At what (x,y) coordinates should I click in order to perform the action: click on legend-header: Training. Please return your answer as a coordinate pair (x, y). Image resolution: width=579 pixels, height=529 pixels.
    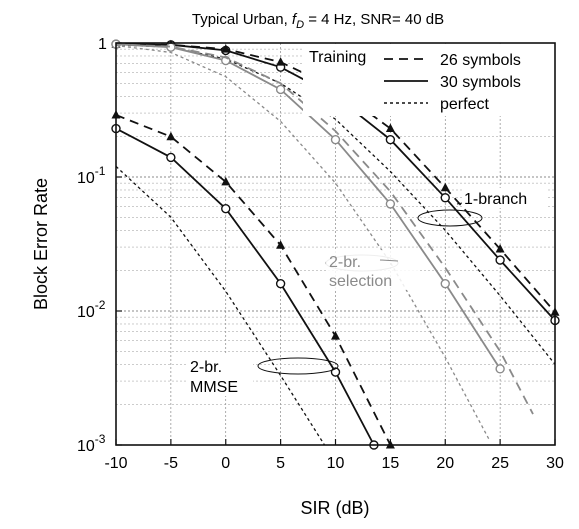
    Looking at the image, I should click on (337, 57).